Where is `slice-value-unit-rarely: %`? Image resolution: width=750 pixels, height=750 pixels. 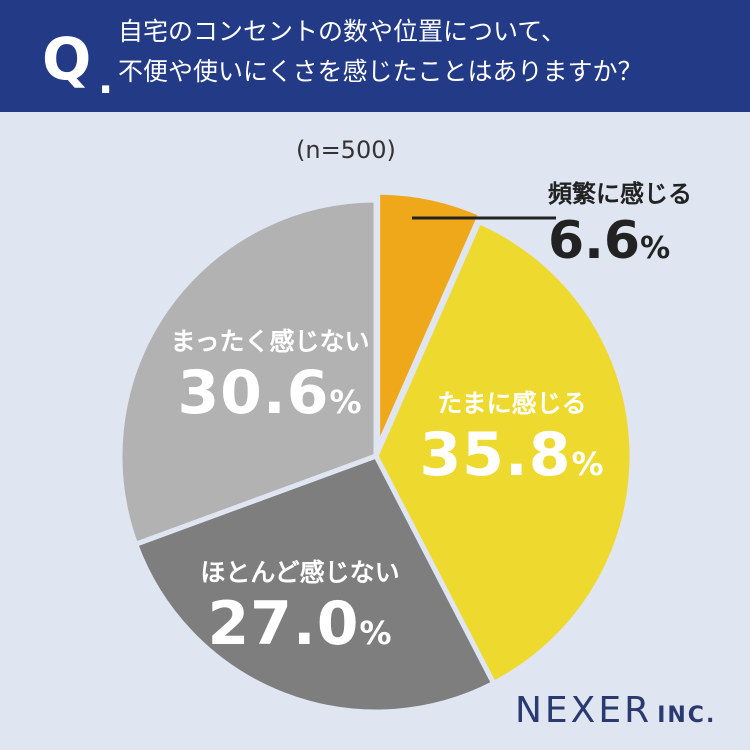 slice-value-unit-rarely: % is located at coordinates (376, 633).